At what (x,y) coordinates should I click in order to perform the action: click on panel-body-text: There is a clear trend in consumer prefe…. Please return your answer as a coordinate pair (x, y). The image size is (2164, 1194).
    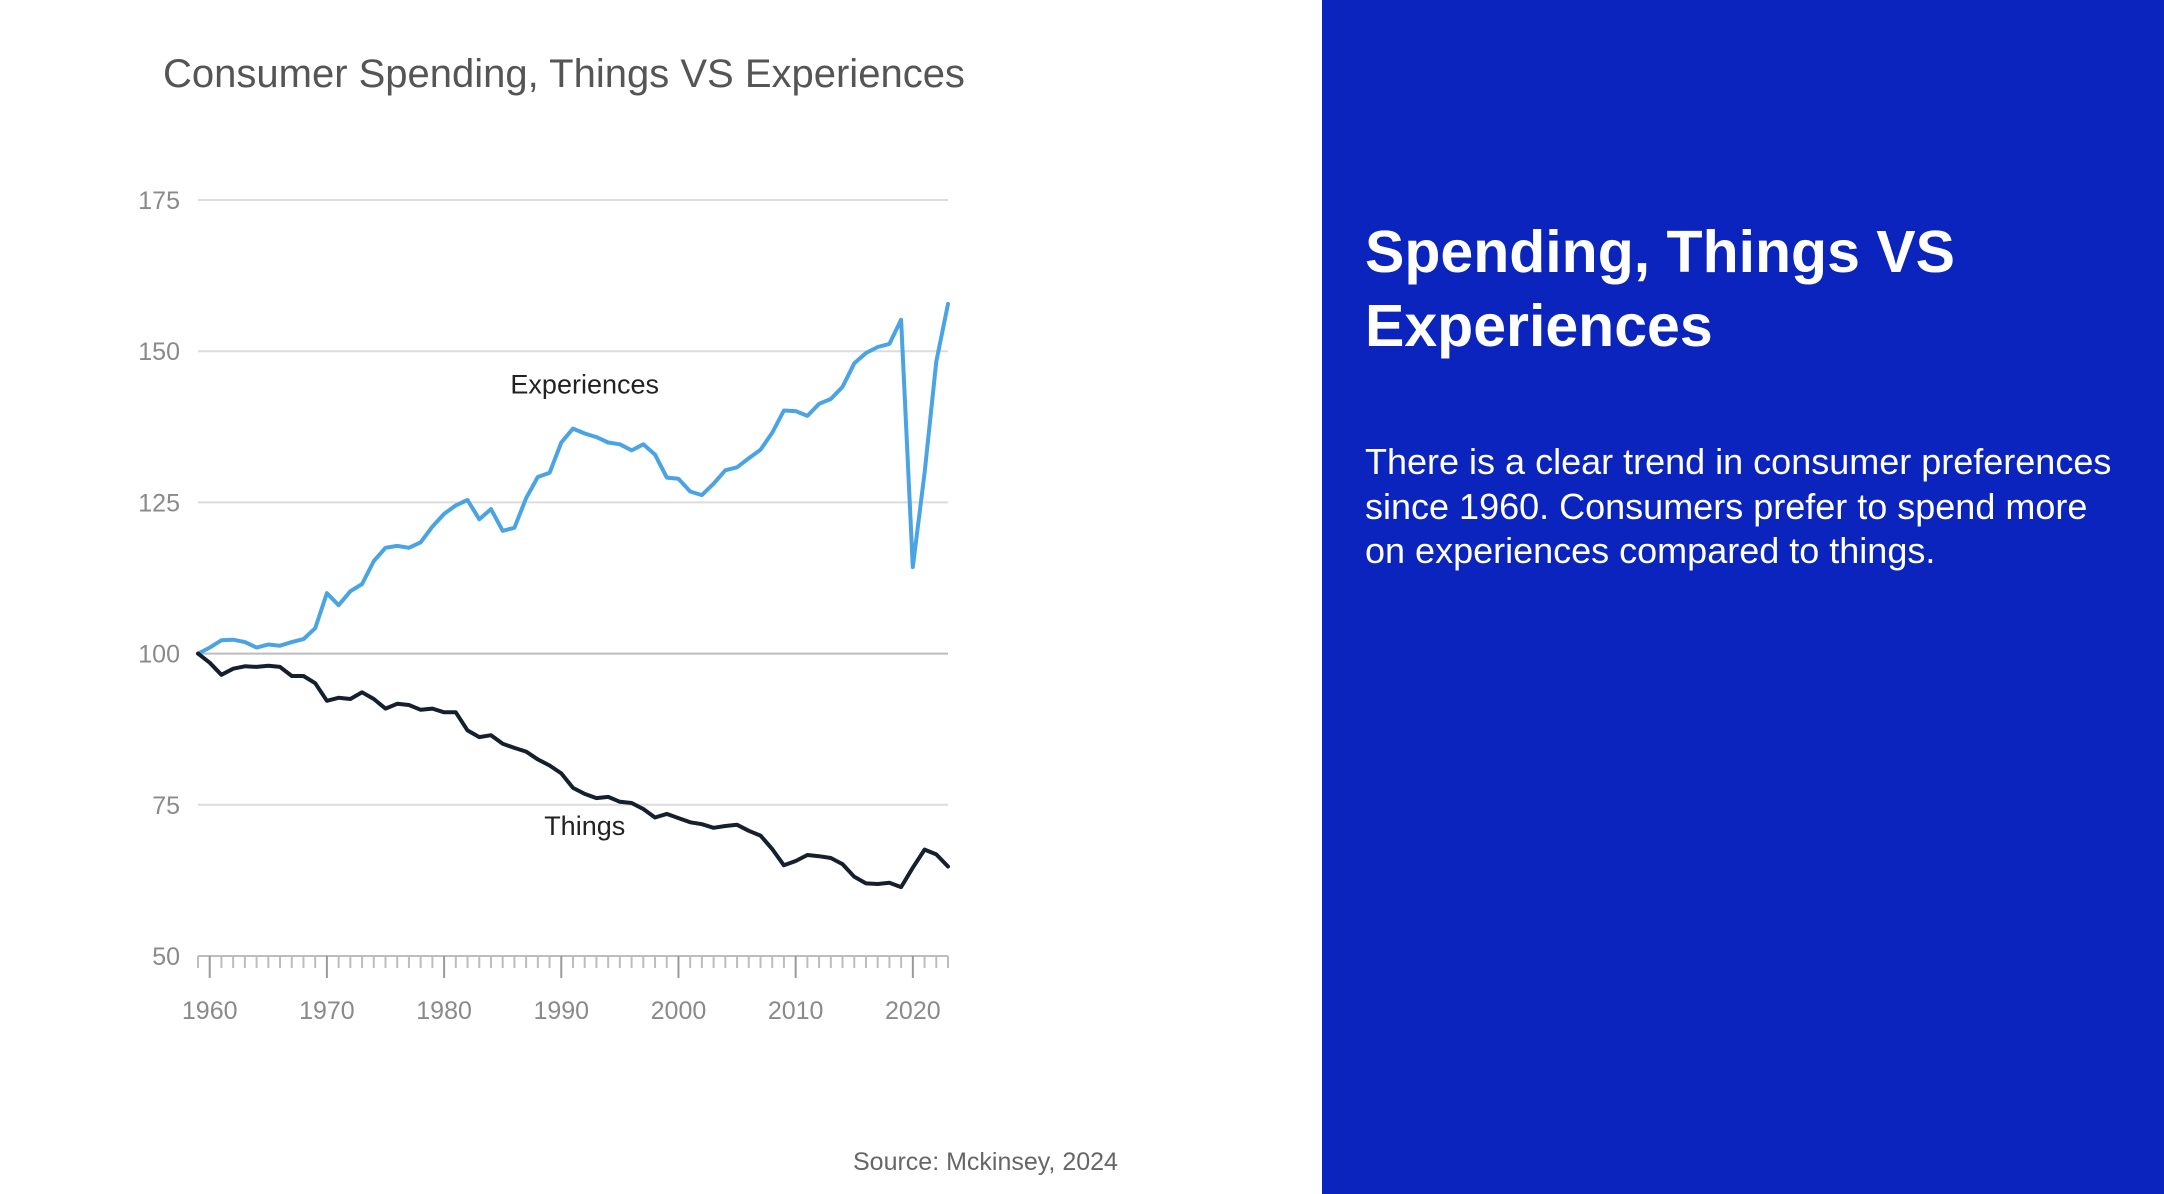
    Looking at the image, I should click on (1738, 506).